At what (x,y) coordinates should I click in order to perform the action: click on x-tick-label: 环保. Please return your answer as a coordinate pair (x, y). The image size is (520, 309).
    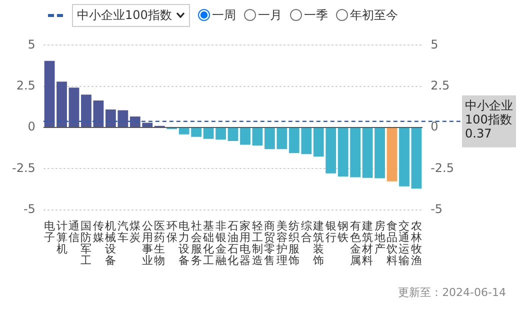
    Looking at the image, I should click on (172, 231).